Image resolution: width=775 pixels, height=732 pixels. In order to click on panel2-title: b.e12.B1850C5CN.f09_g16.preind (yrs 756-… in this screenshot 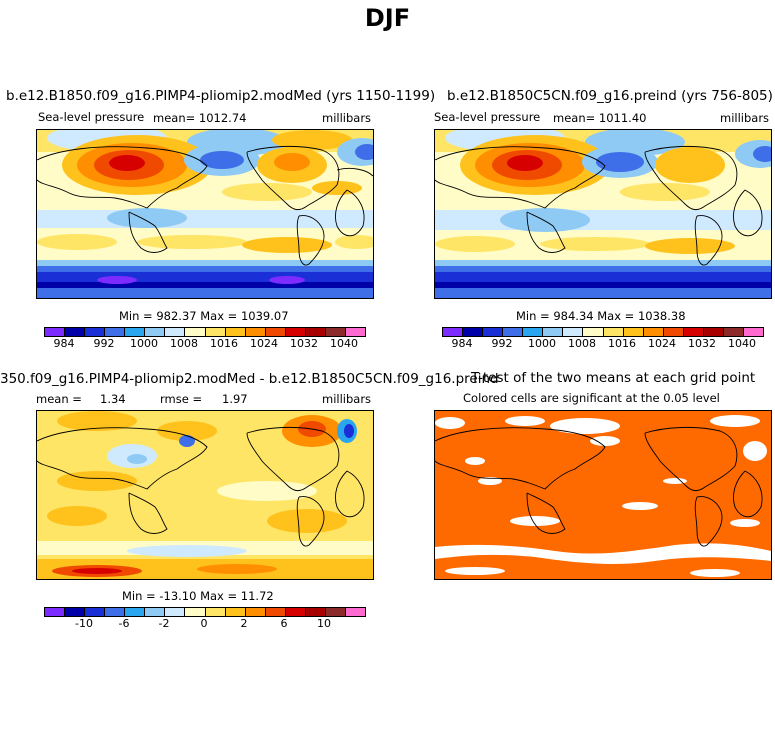, I will do `click(610, 96)`.